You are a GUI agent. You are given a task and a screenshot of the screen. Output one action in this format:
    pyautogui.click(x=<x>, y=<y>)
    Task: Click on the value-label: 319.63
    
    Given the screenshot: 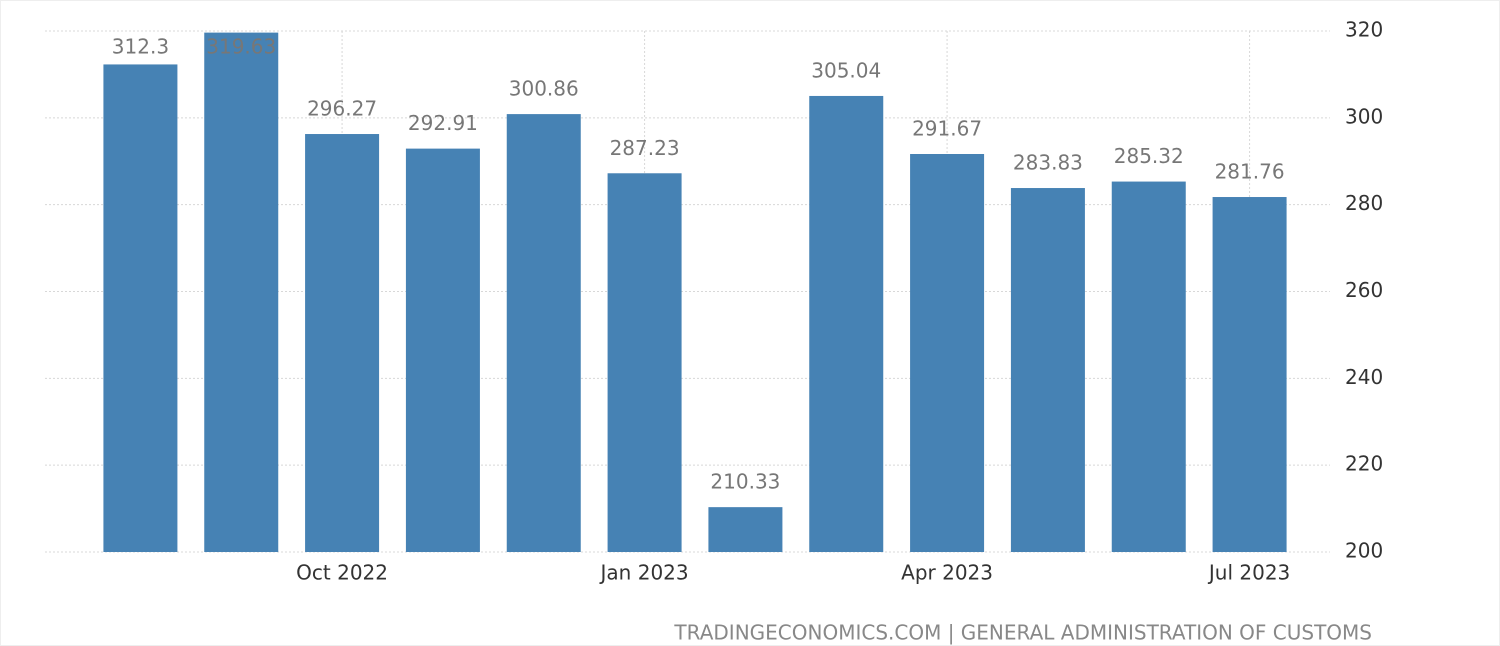 What is the action you would take?
    pyautogui.click(x=241, y=47)
    